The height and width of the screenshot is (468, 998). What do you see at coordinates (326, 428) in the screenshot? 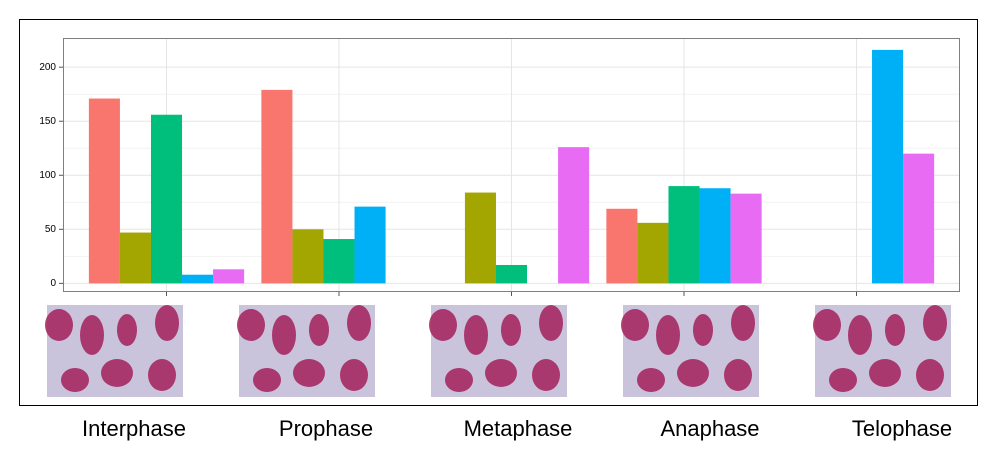
I see `x-tick-label: Prophase` at bounding box center [326, 428].